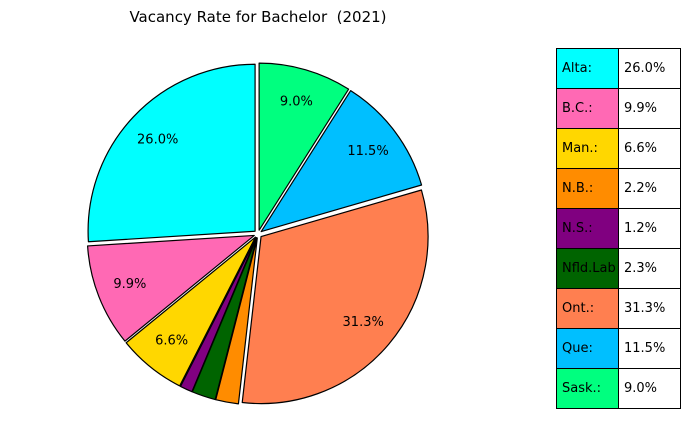 The height and width of the screenshot is (429, 689). What do you see at coordinates (649, 148) in the screenshot?
I see `legend-value: 6.6%` at bounding box center [649, 148].